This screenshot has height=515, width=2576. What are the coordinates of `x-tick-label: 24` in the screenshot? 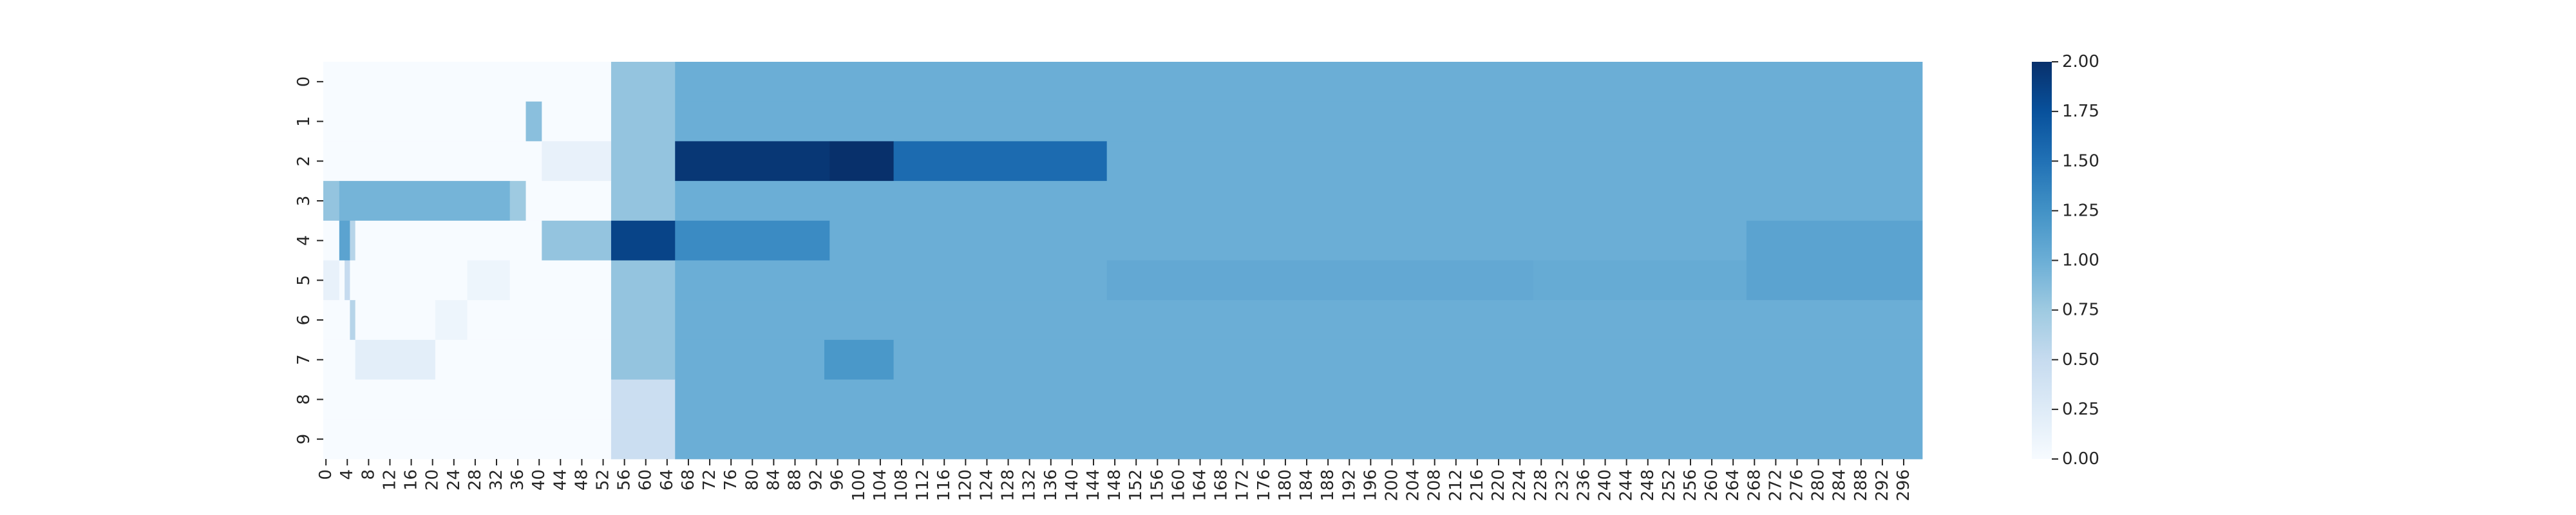 It's located at (454, 480).